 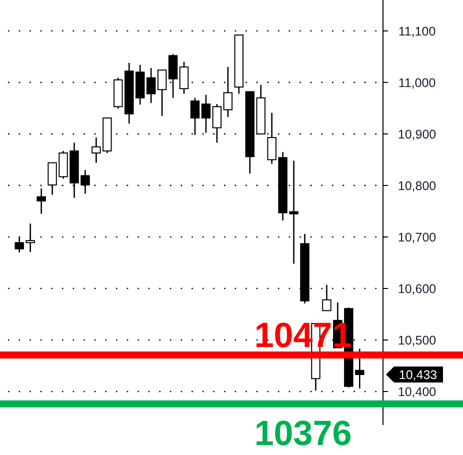 What do you see at coordinates (417, 340) in the screenshot?
I see `y-tick-label: 10,500` at bounding box center [417, 340].